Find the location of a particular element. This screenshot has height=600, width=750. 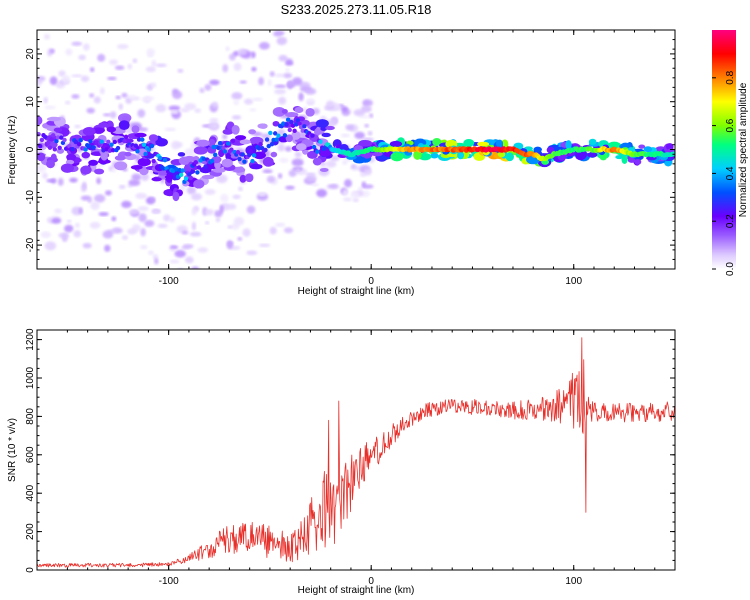

colorbar-label: Normalized spectral amplitude is located at coordinates (743, 149).